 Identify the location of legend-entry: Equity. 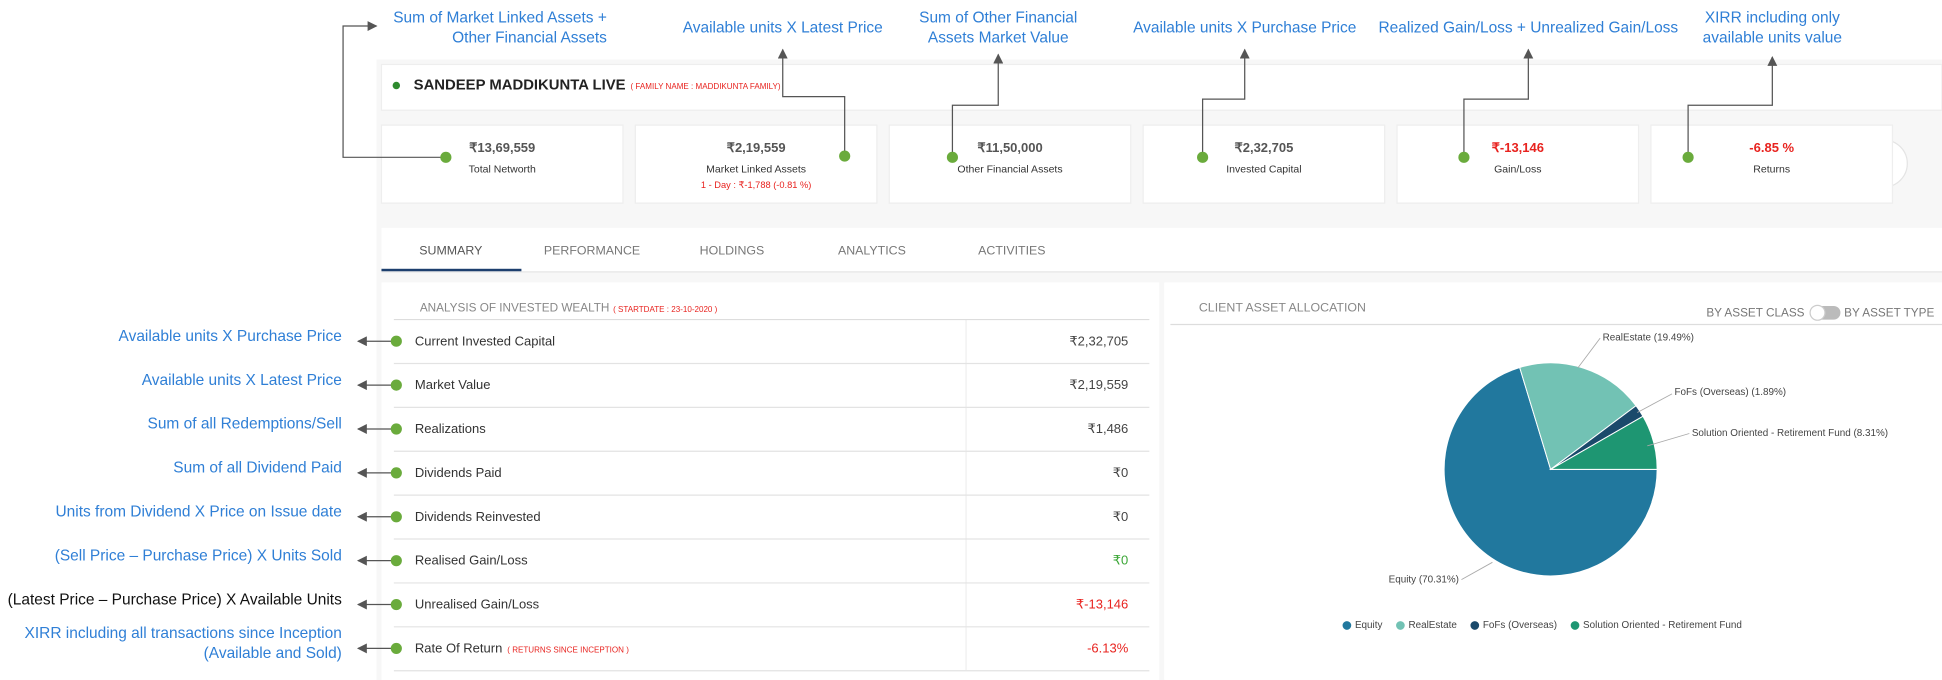
(1369, 625).